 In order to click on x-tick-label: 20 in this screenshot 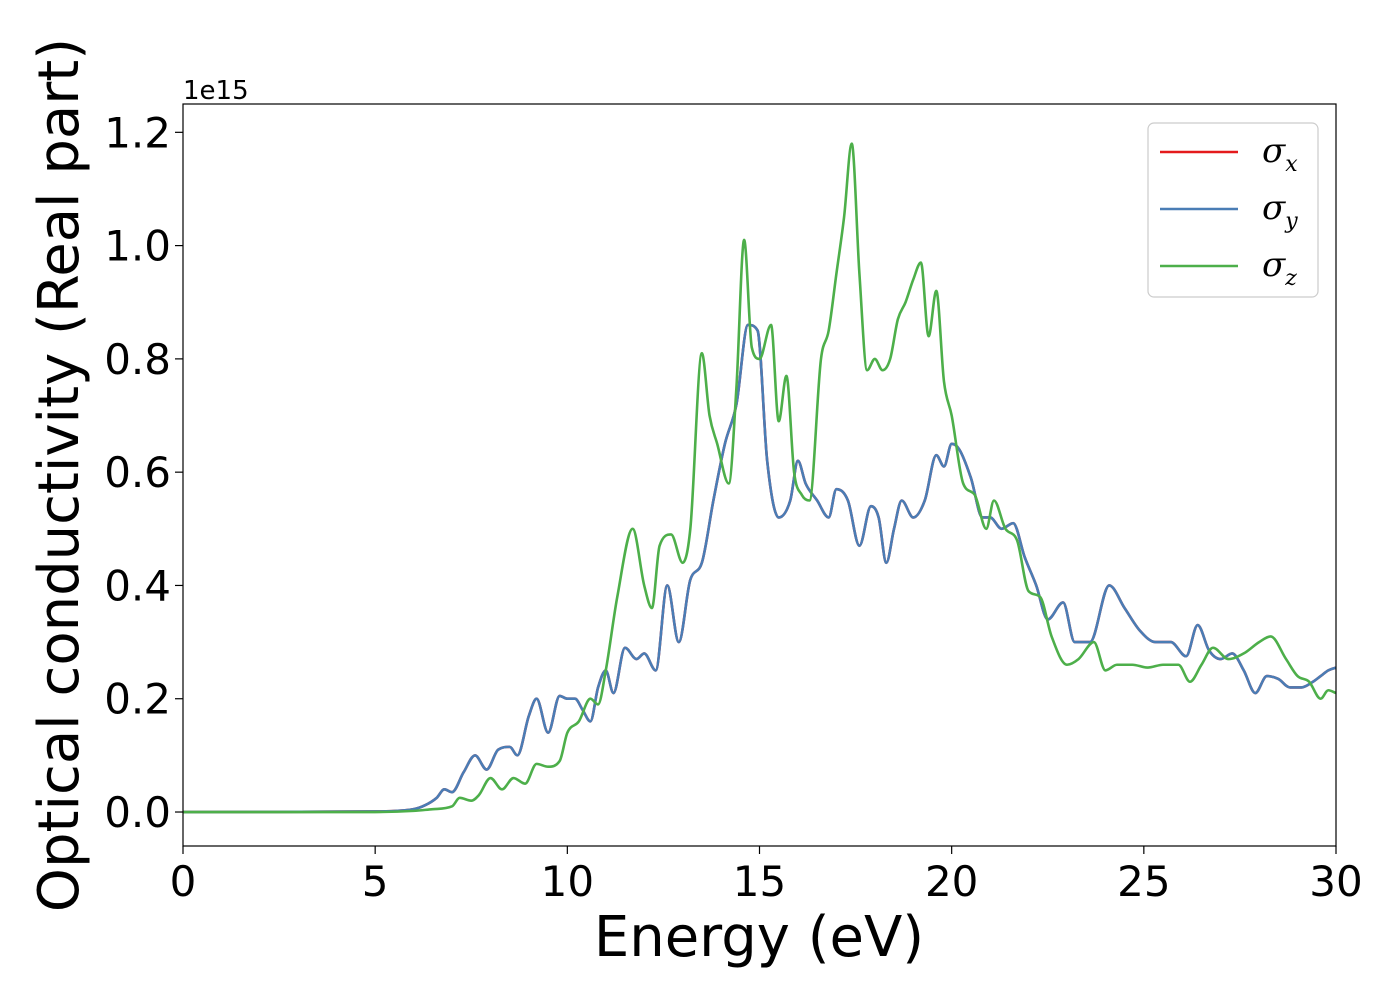, I will do `click(951, 881)`.